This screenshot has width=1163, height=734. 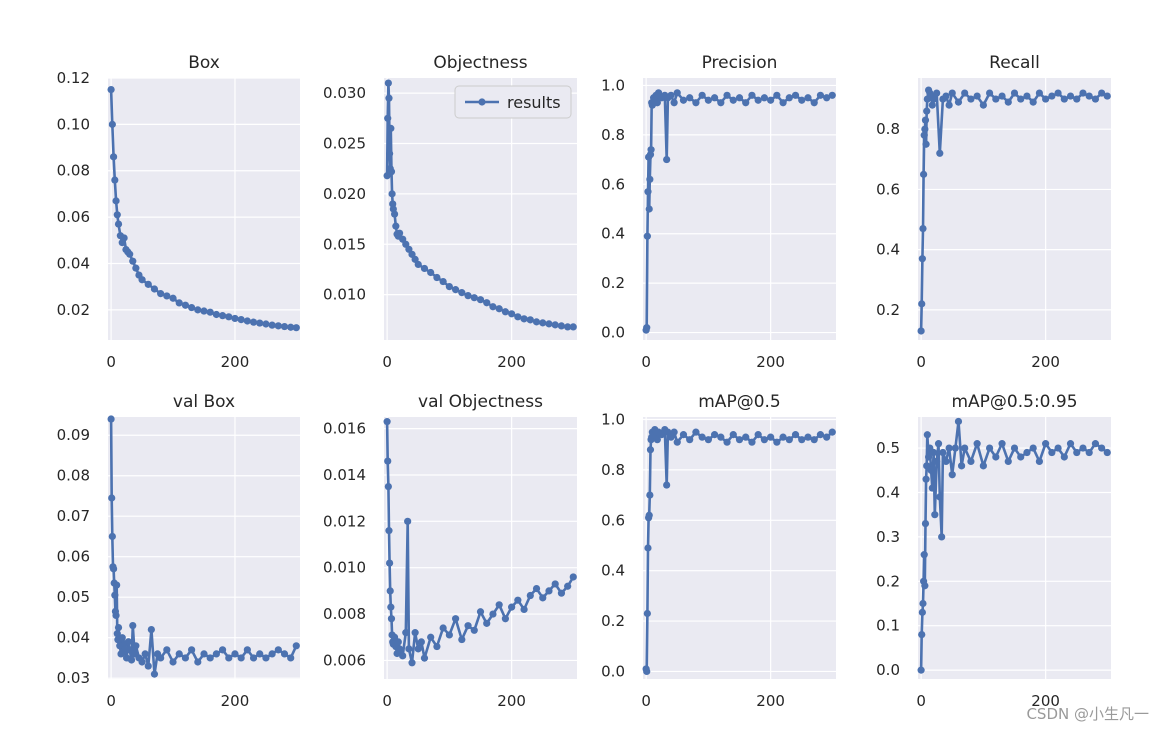 What do you see at coordinates (204, 402) in the screenshot?
I see `chart-title: val Box` at bounding box center [204, 402].